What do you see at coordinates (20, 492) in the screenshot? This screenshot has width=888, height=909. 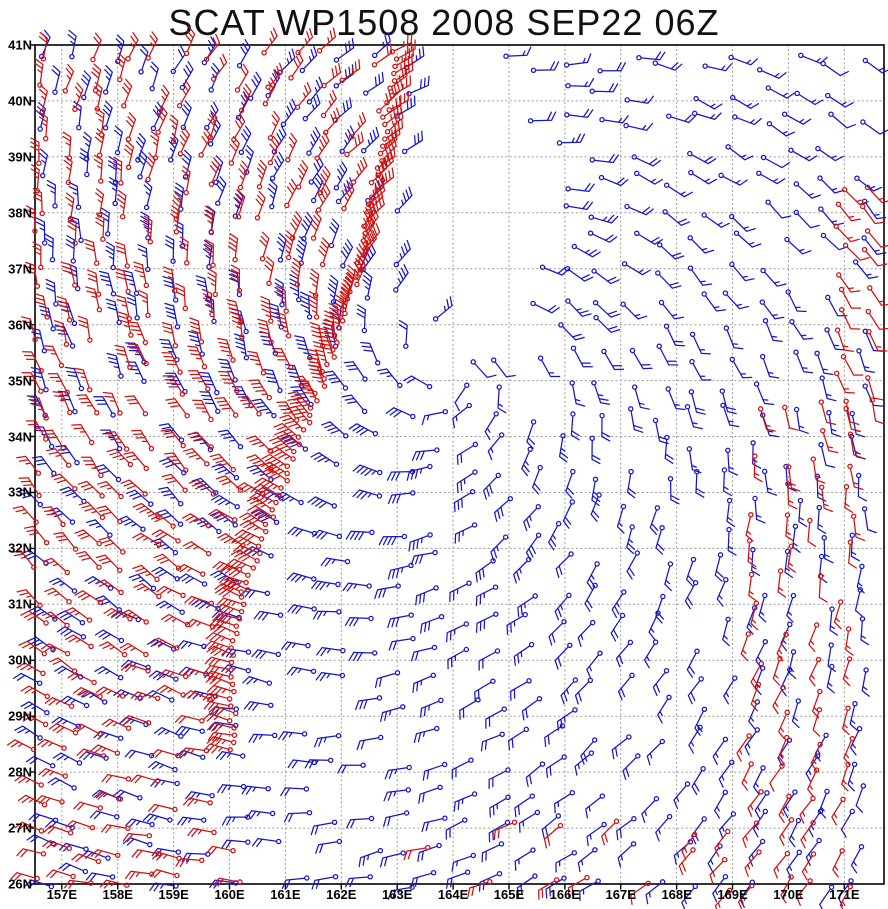 I see `y-tick-label: 33N` at bounding box center [20, 492].